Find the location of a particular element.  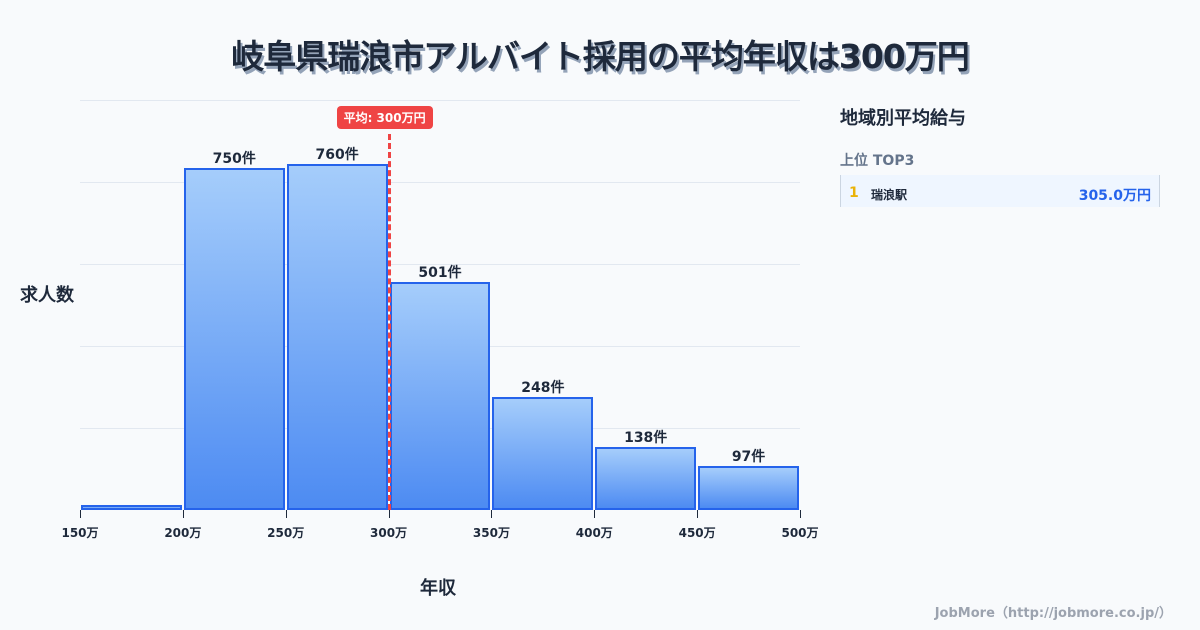

x-axis: 150万 200万 250万 300万 350万 400万 450万 500万 is located at coordinates (440, 525).